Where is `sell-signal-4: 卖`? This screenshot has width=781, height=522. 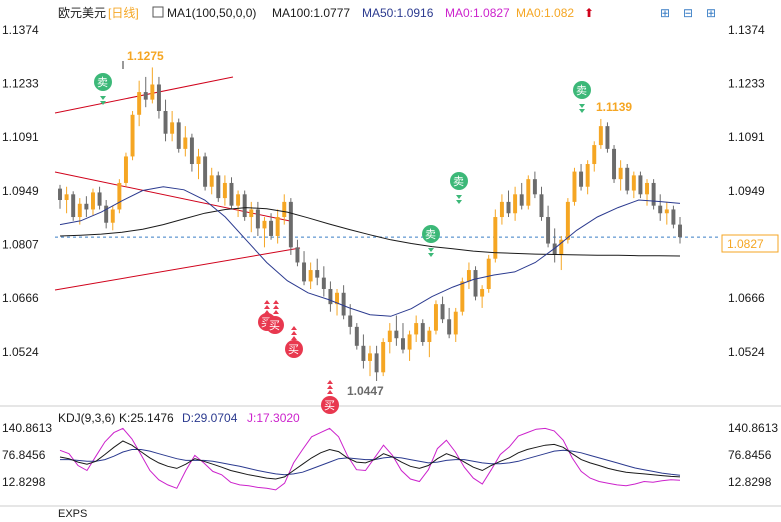 sell-signal-4: 卖 is located at coordinates (431, 234).